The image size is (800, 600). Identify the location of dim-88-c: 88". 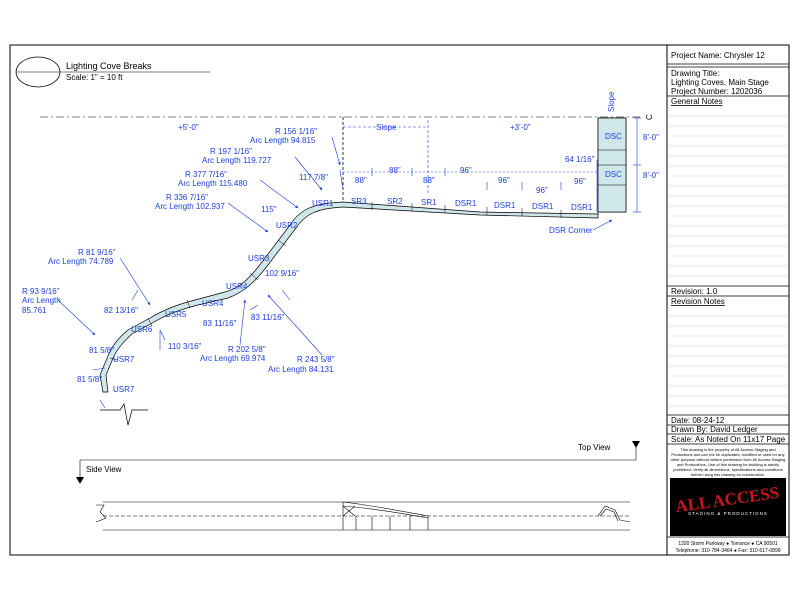
(429, 180).